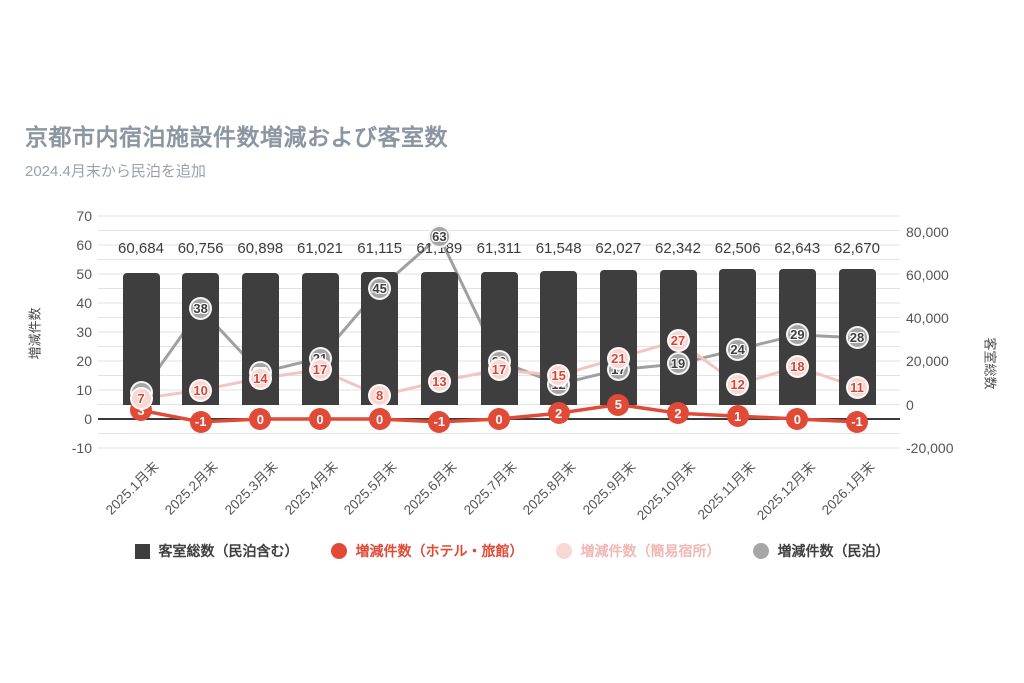 This screenshot has width=1024, height=683. I want to click on bar-value-label: 61,311, so click(499, 248).